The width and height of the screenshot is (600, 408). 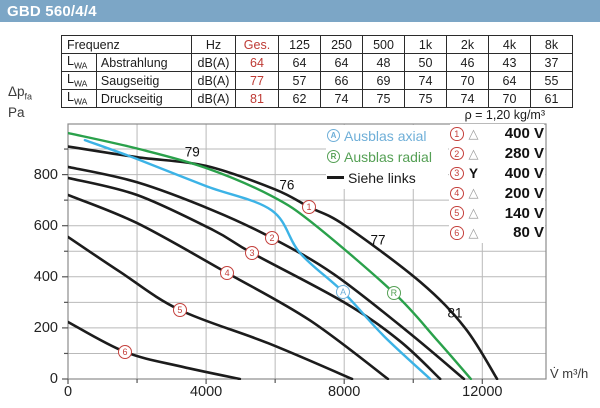 What do you see at coordinates (308, 207) in the screenshot?
I see `curve-marker-1: 1` at bounding box center [308, 207].